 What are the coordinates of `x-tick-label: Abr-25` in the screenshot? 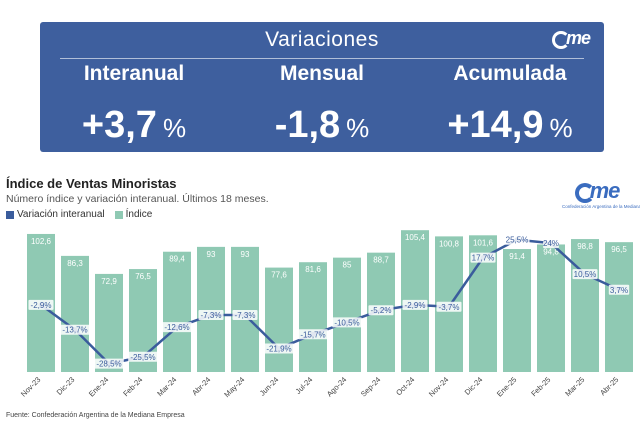 It's located at (609, 386).